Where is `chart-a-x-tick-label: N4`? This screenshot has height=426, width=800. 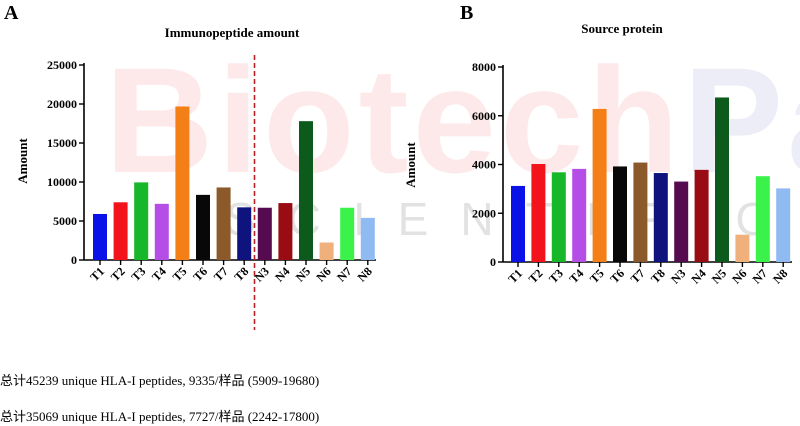
chart-a-x-tick-label: N4 is located at coordinates (282, 274).